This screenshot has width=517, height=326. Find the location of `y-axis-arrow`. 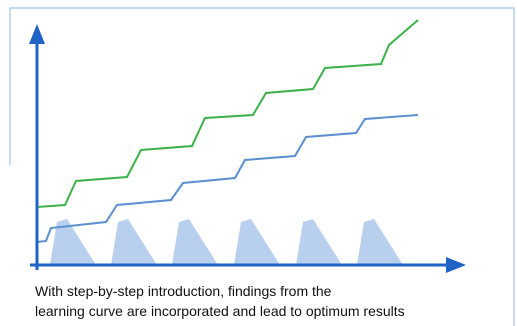

y-axis-arrow is located at coordinates (37, 34).